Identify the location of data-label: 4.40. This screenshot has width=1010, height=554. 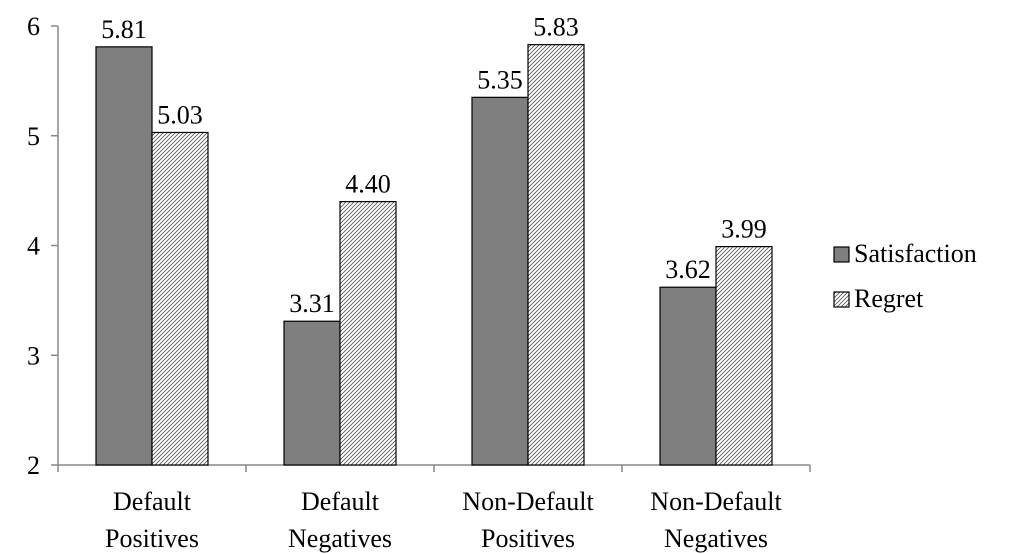
(368, 184).